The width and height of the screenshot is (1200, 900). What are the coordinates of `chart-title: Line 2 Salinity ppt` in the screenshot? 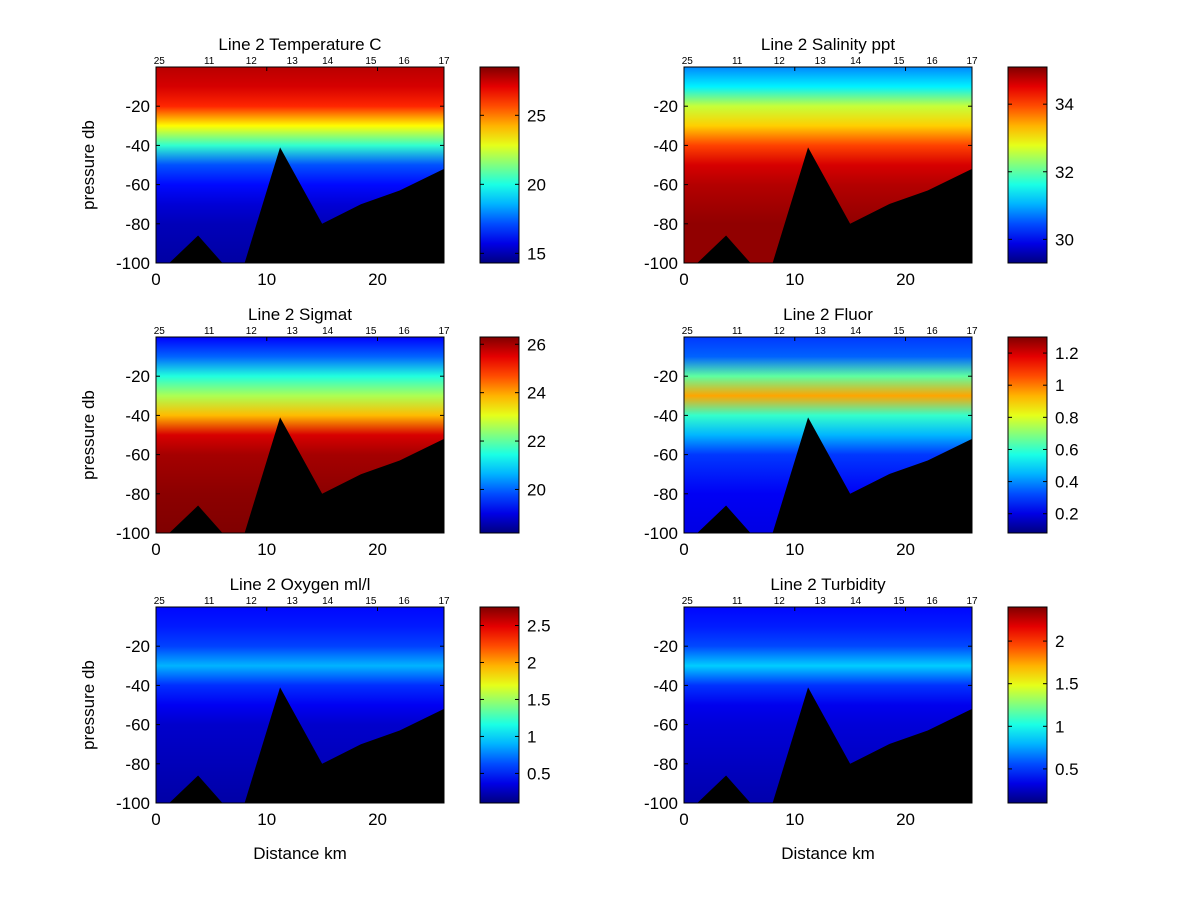 It's located at (828, 44).